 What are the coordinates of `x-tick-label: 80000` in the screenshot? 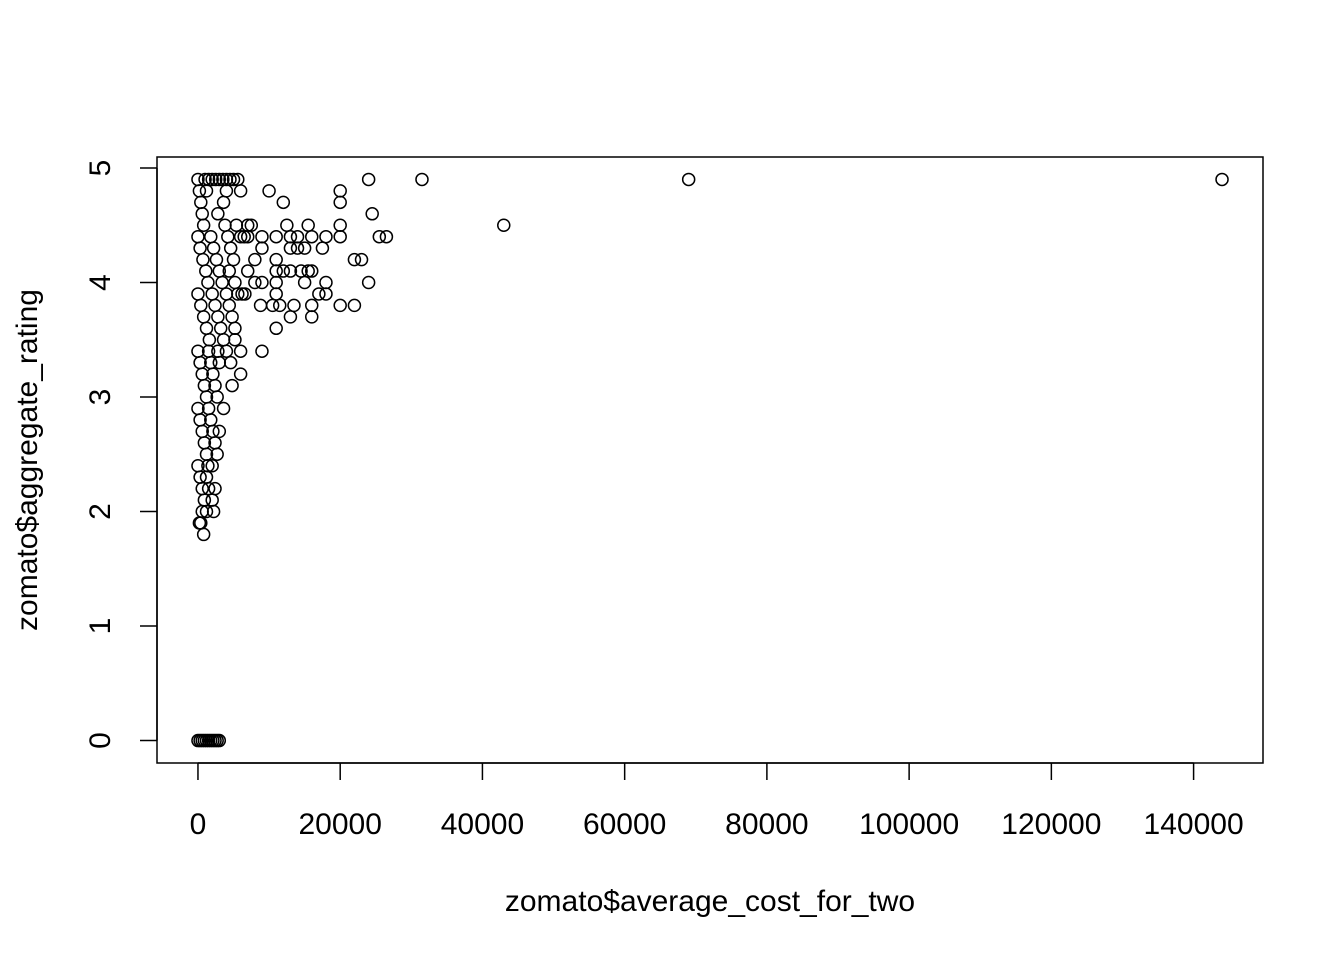 It's located at (766, 824).